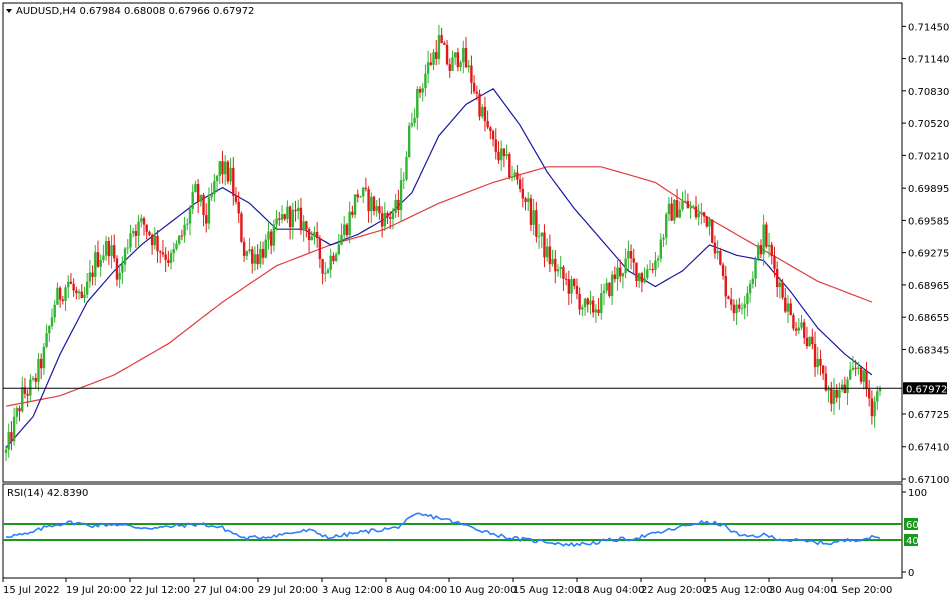 Image resolution: width=950 pixels, height=600 pixels. Describe the element at coordinates (928, 156) in the screenshot. I see `price-tick-label: 0.70210` at that location.